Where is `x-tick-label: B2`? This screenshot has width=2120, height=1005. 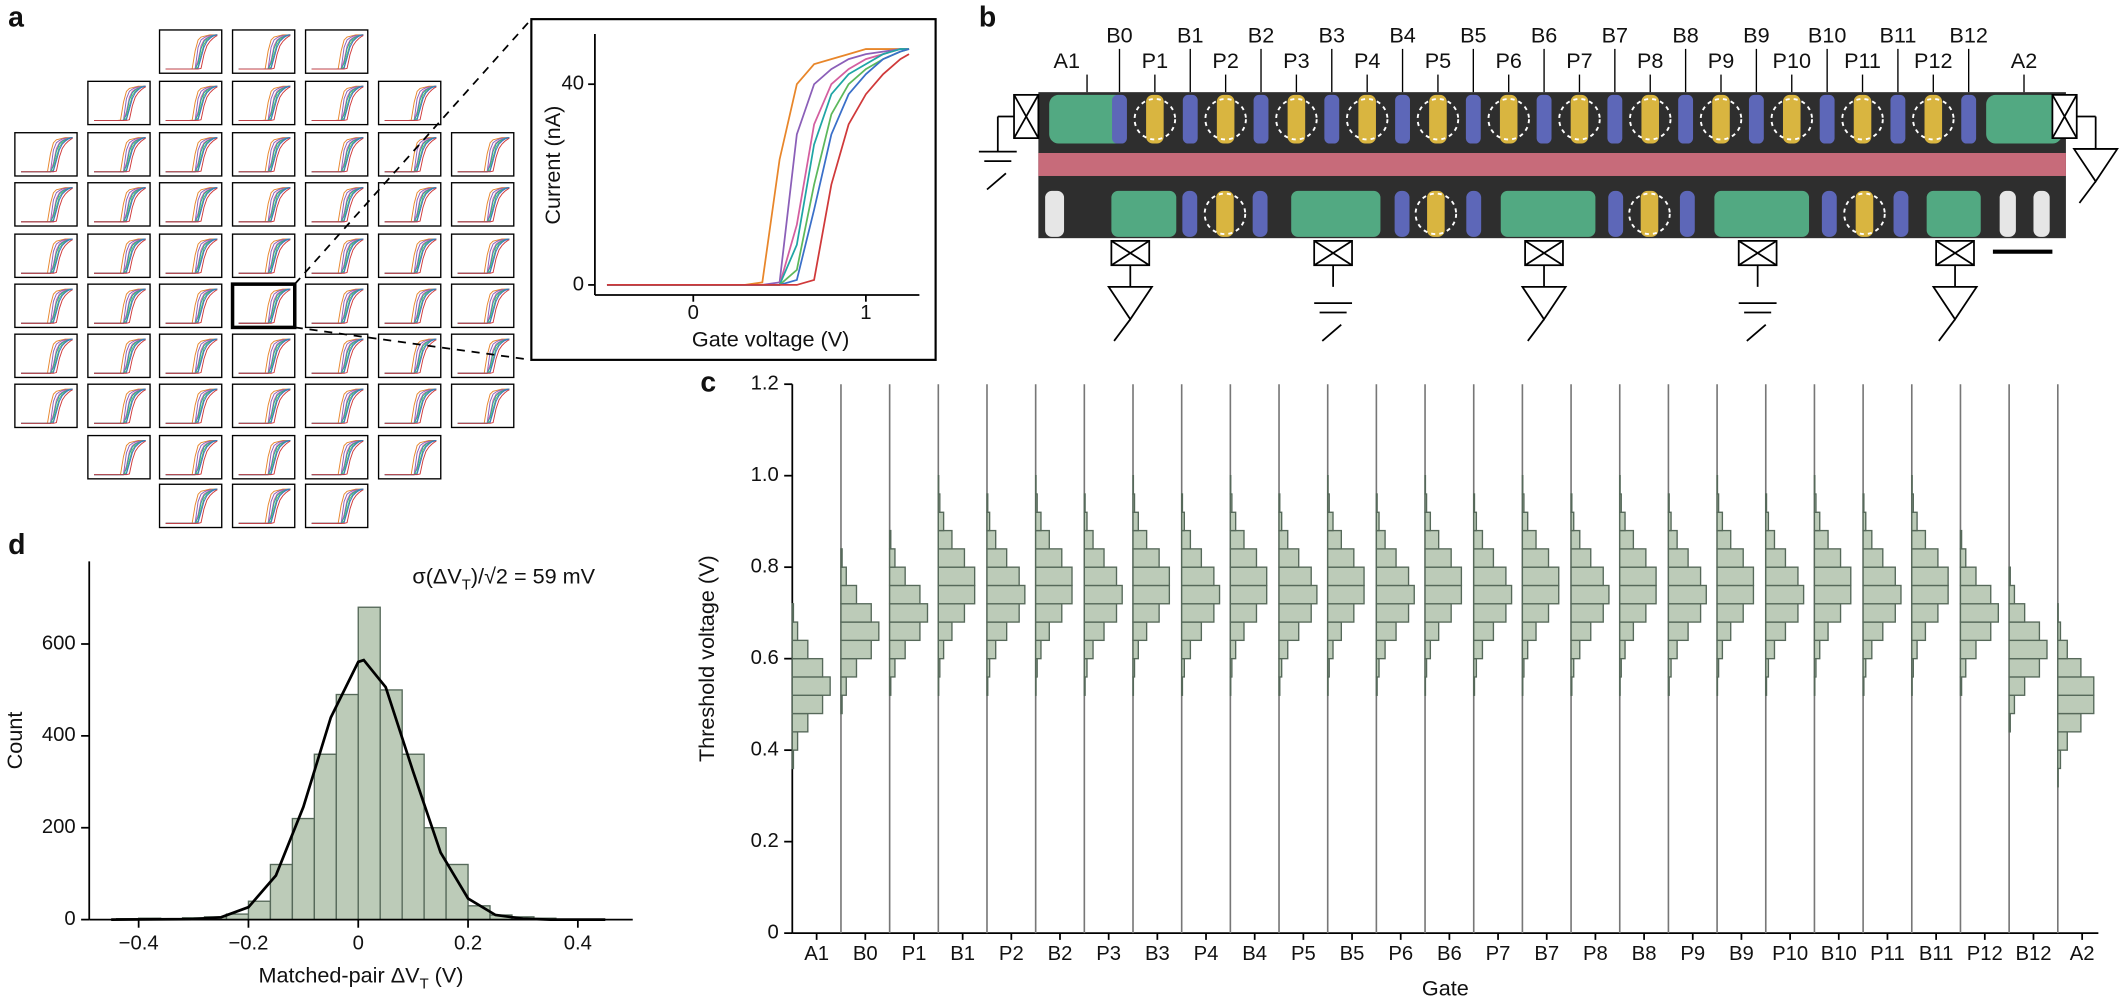
x-tick-label: B2 is located at coordinates (1060, 954).